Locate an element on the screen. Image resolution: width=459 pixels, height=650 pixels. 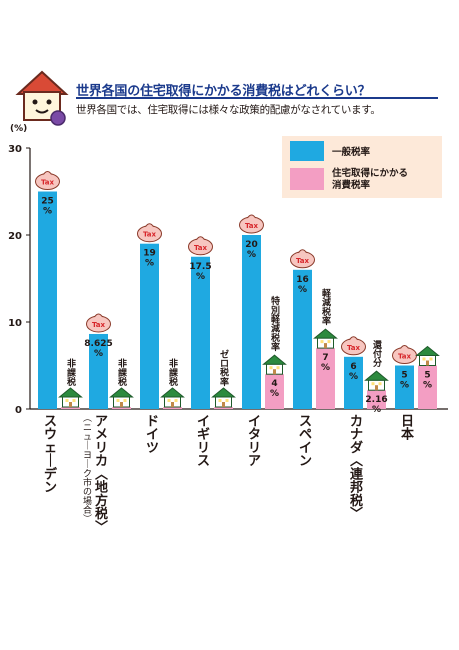
bar-label-general: 25% is located at coordinates (47, 207).